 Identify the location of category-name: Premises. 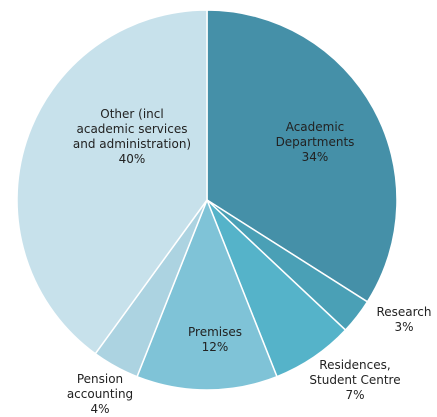
(215, 332).